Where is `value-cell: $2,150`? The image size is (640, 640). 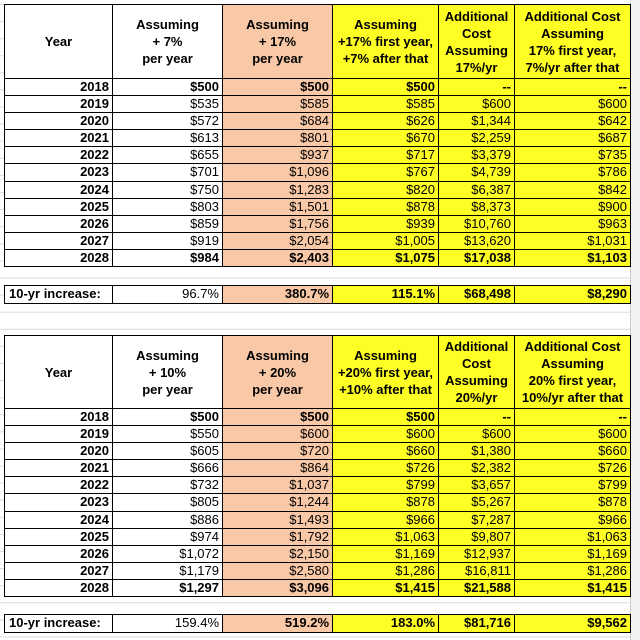
value-cell: $2,150 is located at coordinates (277, 553).